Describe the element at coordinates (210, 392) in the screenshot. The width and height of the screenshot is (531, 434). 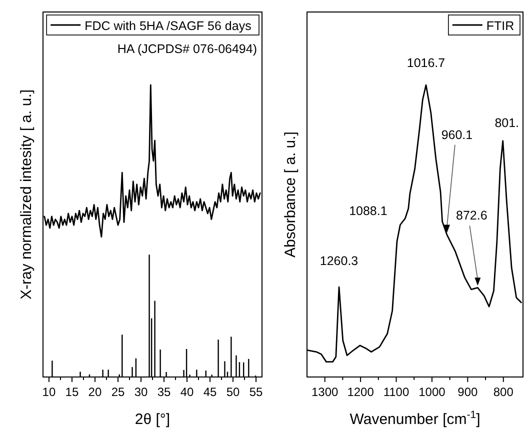
I see `x-tick-label: 45` at that location.